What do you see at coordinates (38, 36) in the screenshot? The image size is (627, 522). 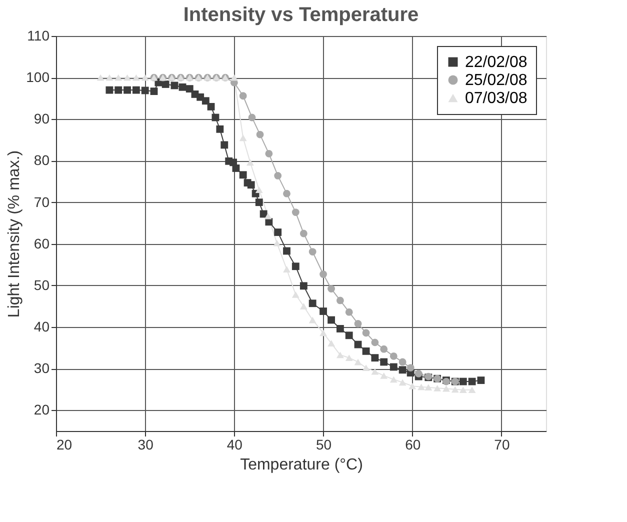 I see `y-tick-label: 110` at bounding box center [38, 36].